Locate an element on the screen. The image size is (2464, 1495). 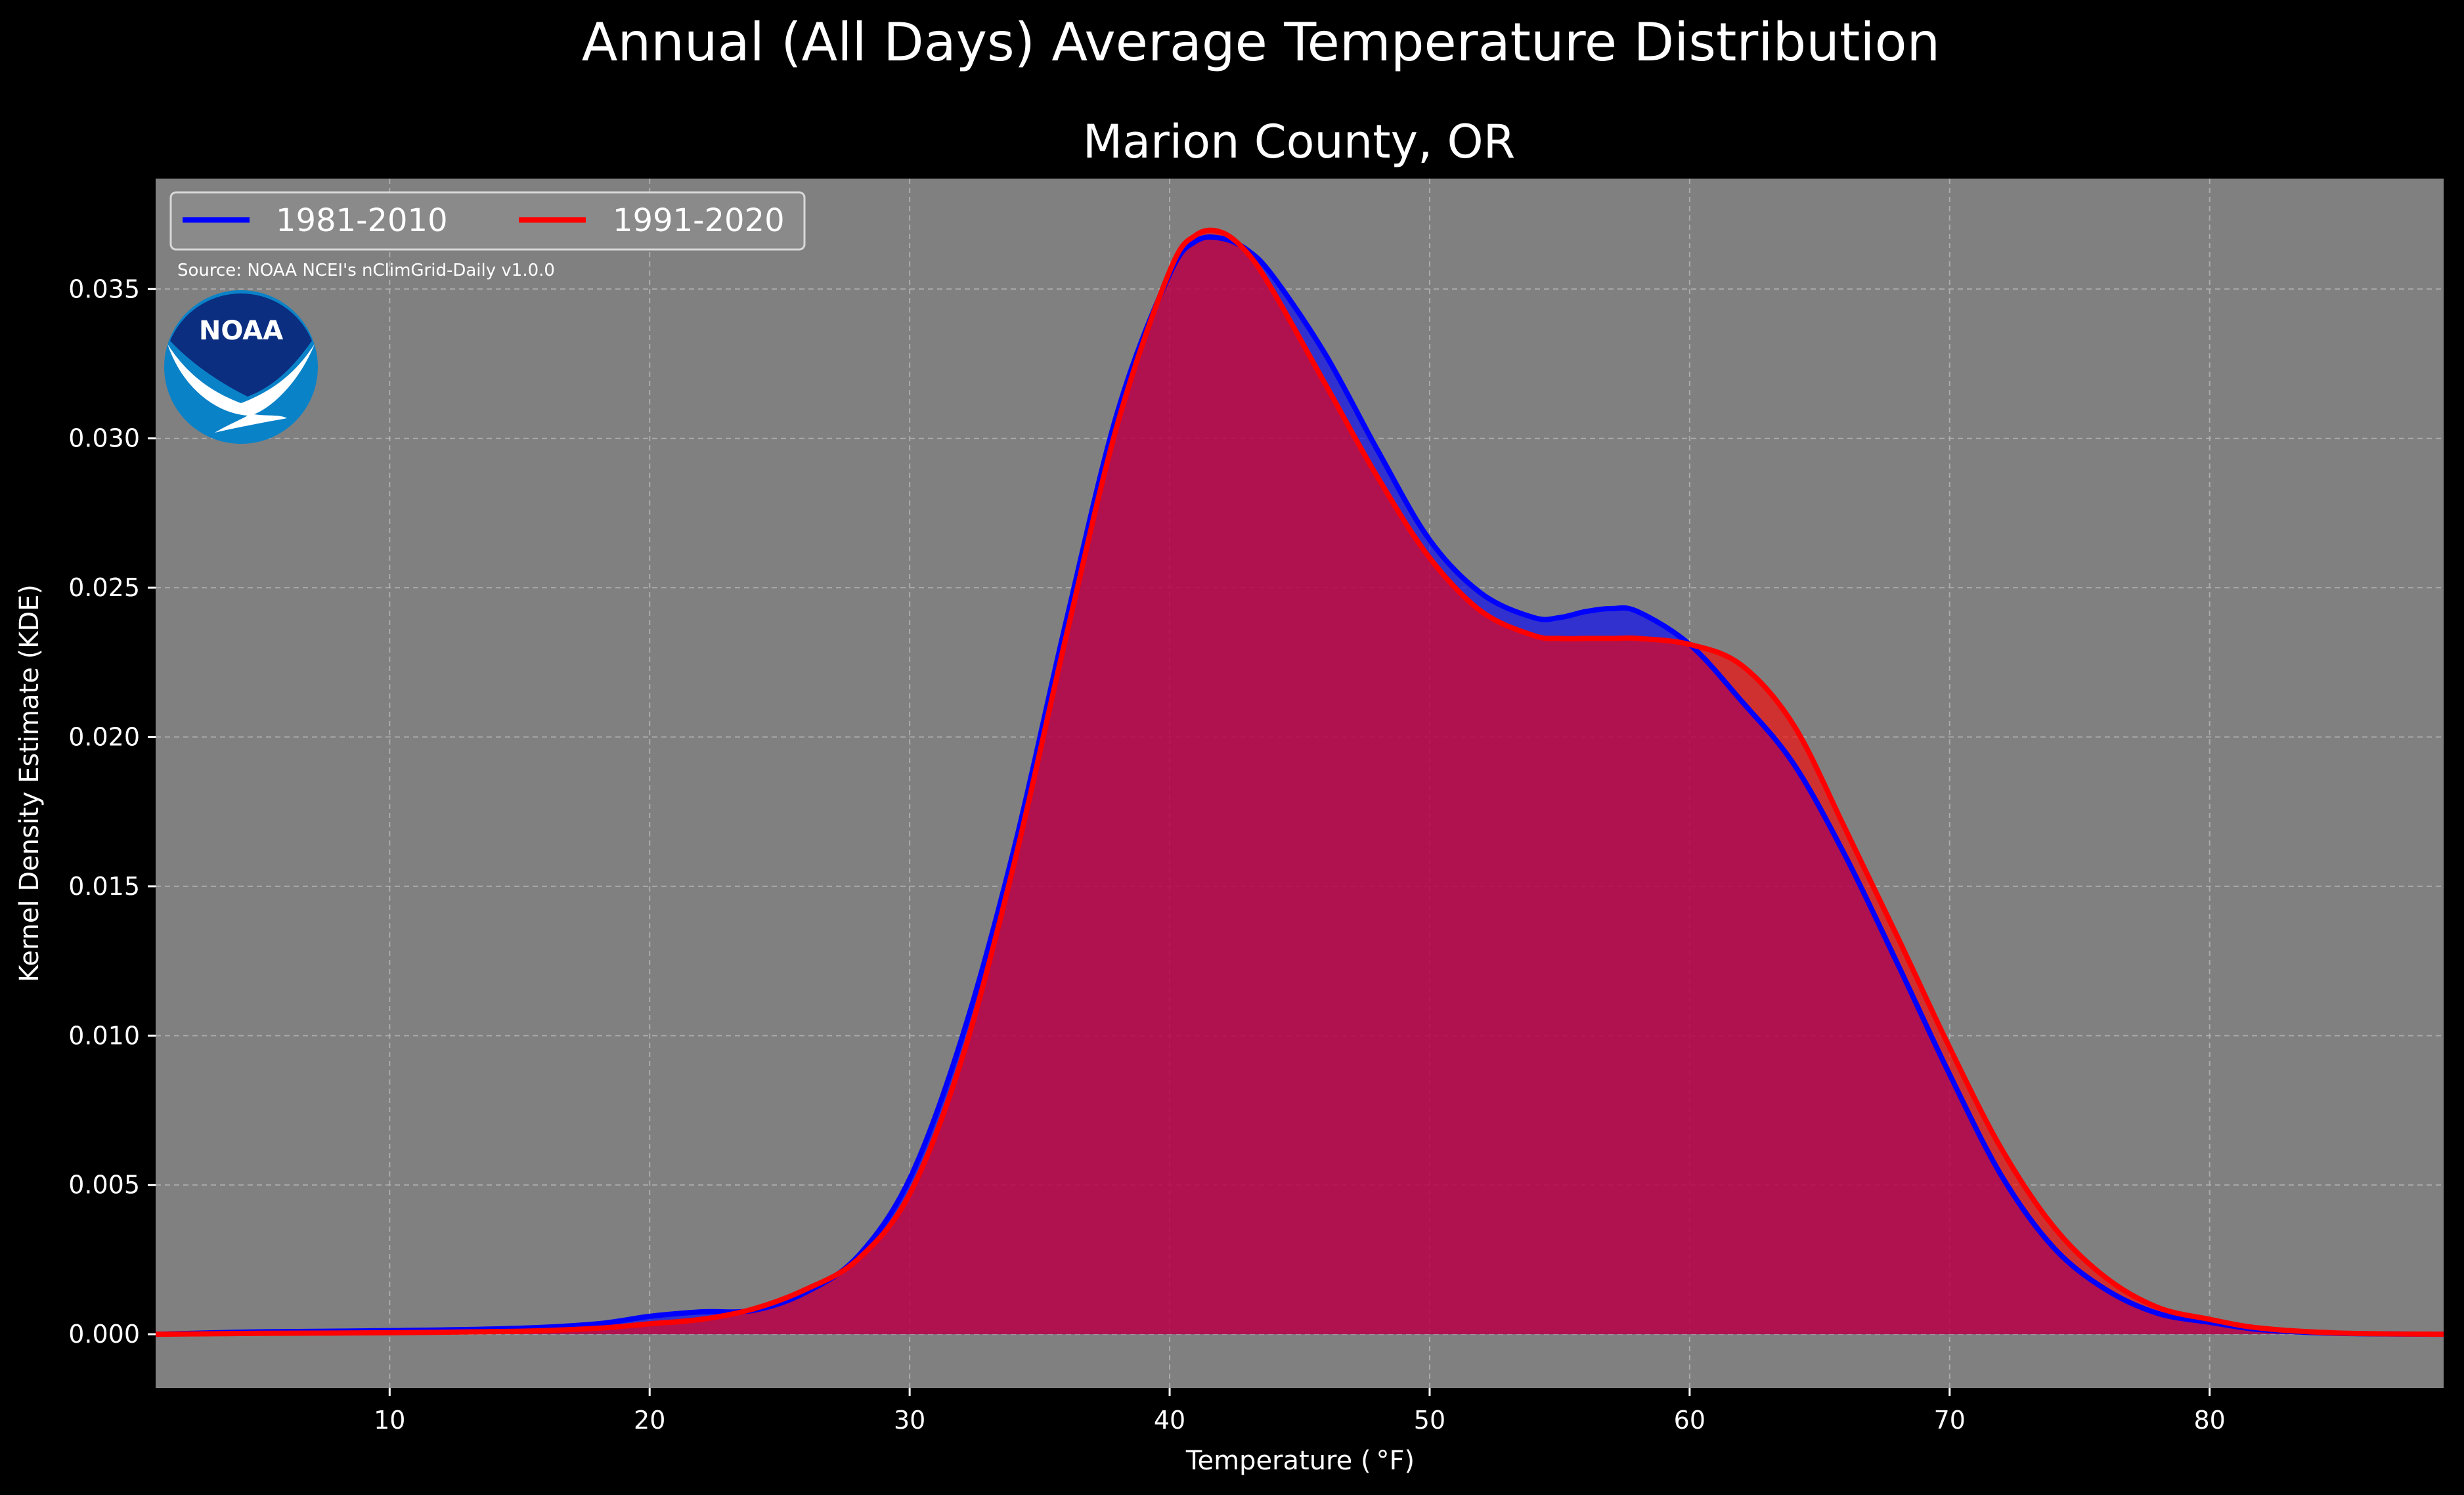
y-tick-label: 0.025 is located at coordinates (104, 587).